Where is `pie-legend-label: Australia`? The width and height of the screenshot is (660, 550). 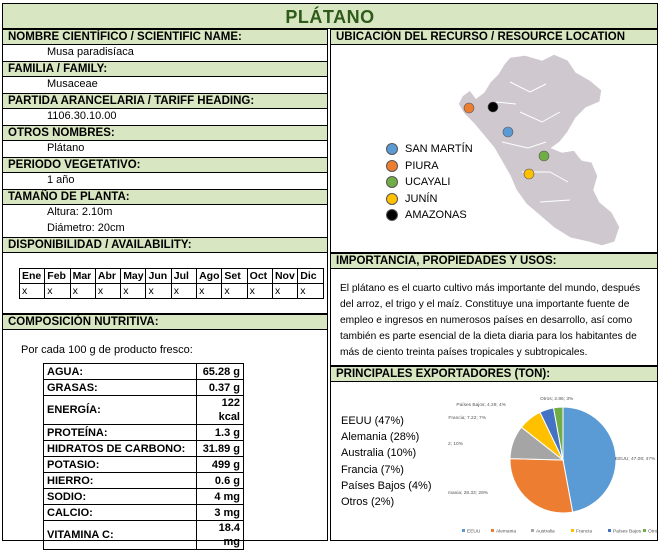
pie-legend-label: Australia is located at coordinates (545, 532).